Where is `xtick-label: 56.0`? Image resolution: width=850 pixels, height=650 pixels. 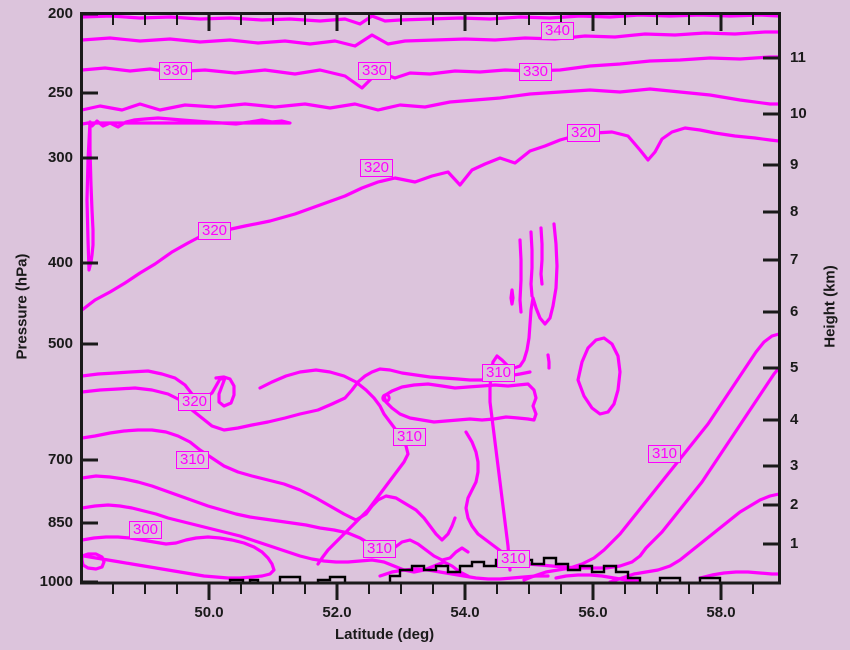
xtick-label: 56.0 is located at coordinates (593, 612).